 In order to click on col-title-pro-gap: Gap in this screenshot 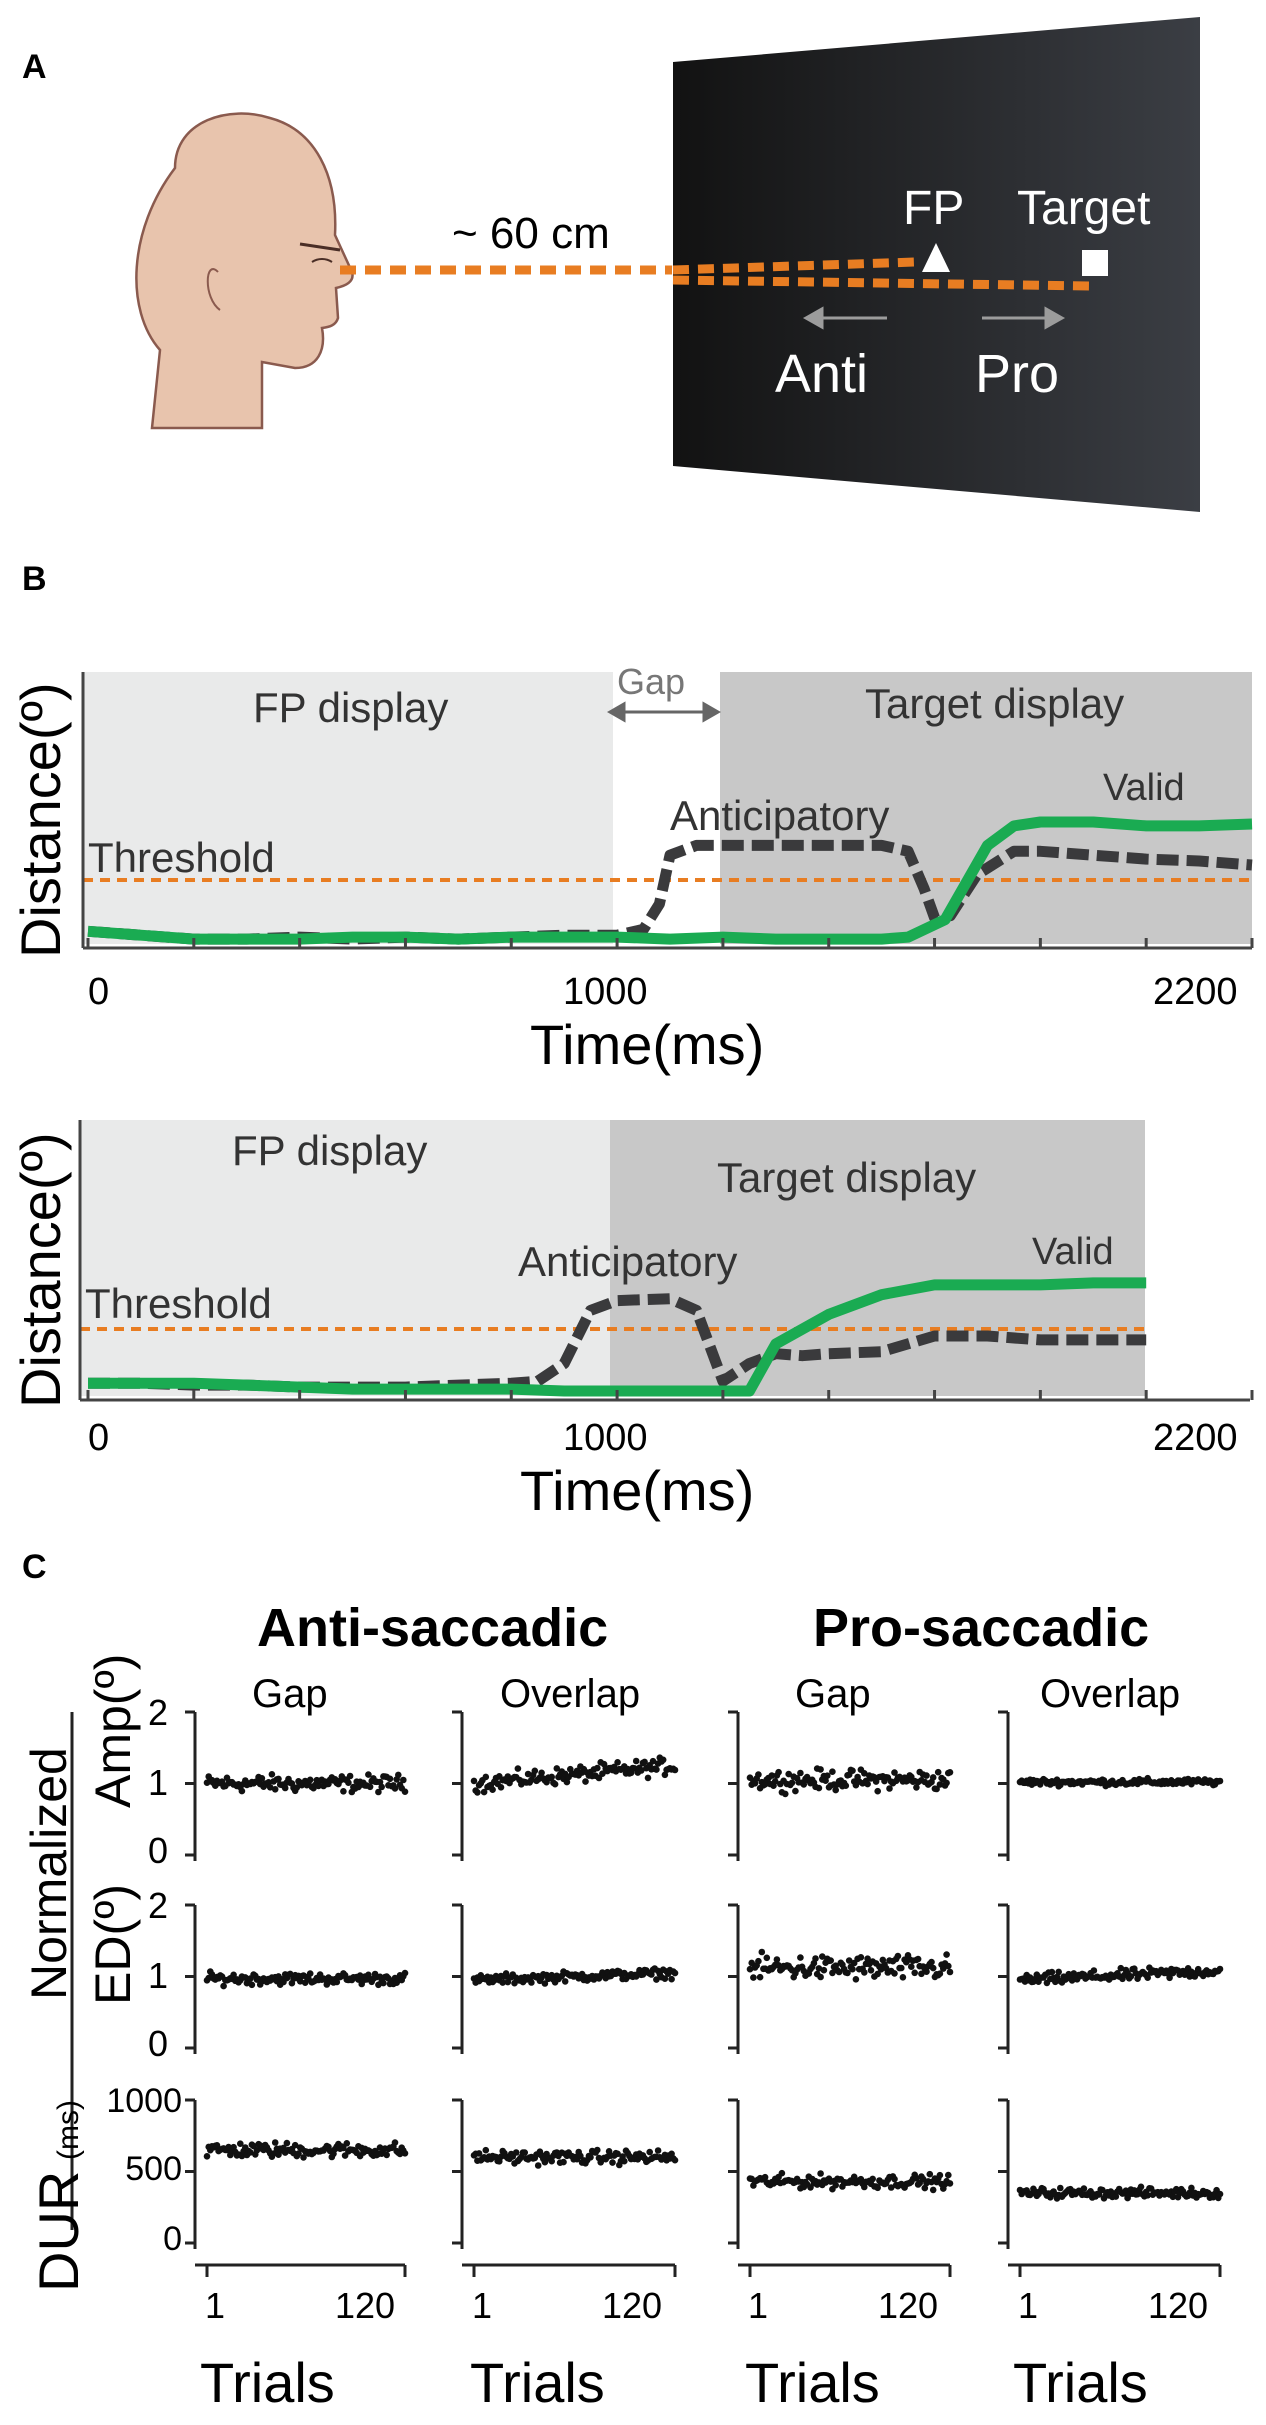, I will do `click(833, 1694)`.